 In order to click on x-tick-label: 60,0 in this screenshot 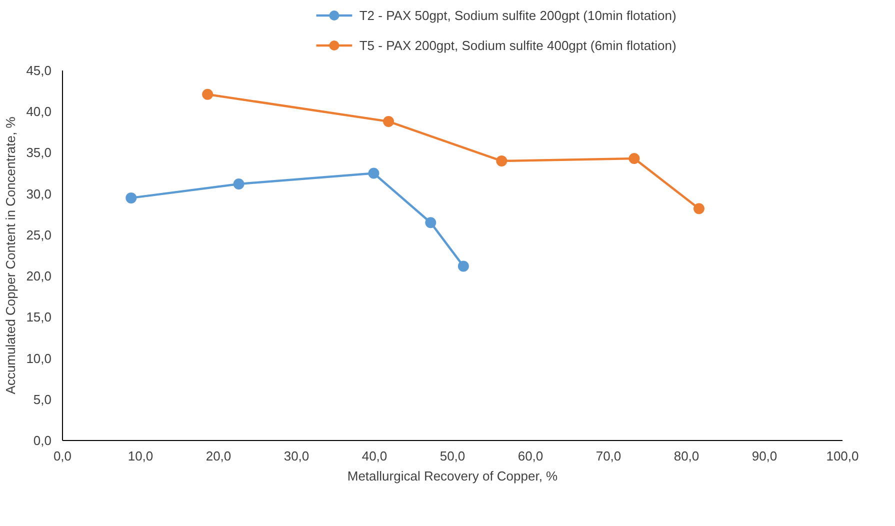, I will do `click(531, 456)`.